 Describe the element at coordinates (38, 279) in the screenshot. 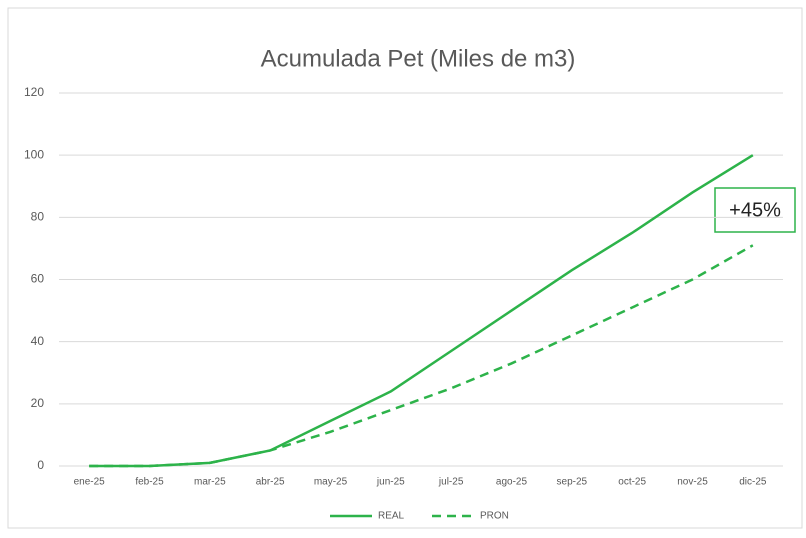

I see `y-tick-label: 60` at that location.